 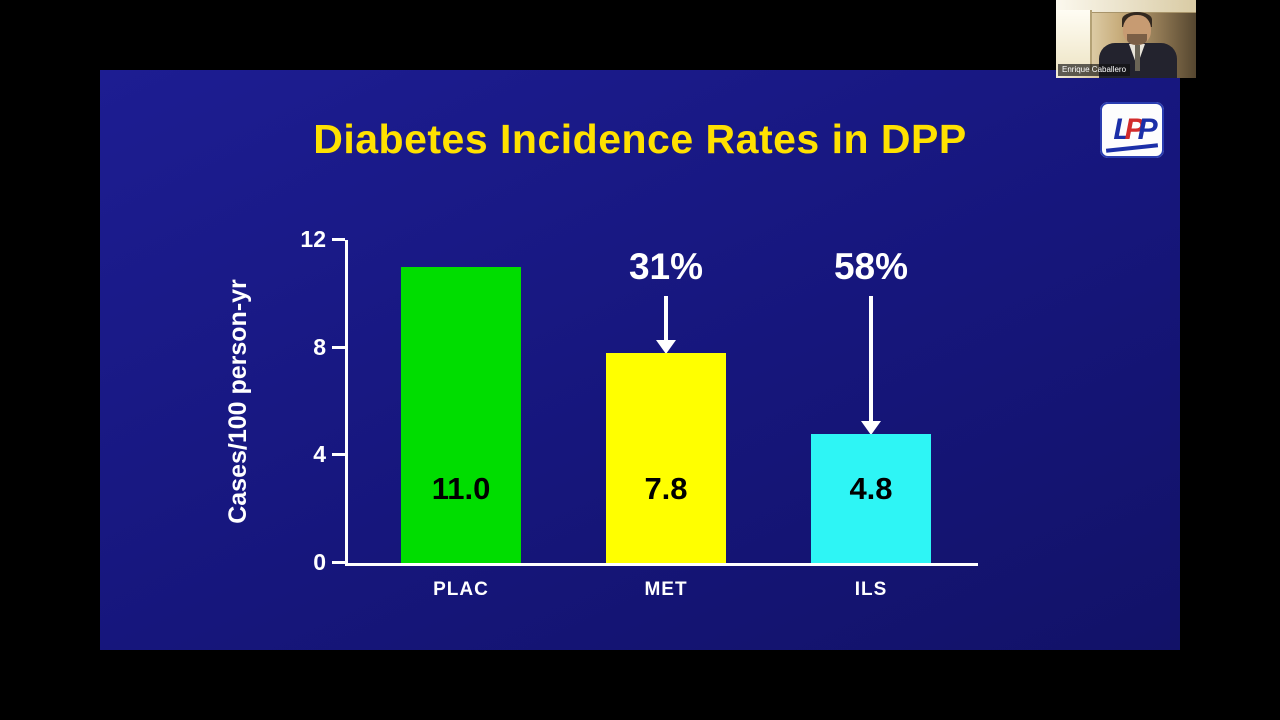 What do you see at coordinates (1094, 69) in the screenshot?
I see `presenter-name-label: Enrique Caballero` at bounding box center [1094, 69].